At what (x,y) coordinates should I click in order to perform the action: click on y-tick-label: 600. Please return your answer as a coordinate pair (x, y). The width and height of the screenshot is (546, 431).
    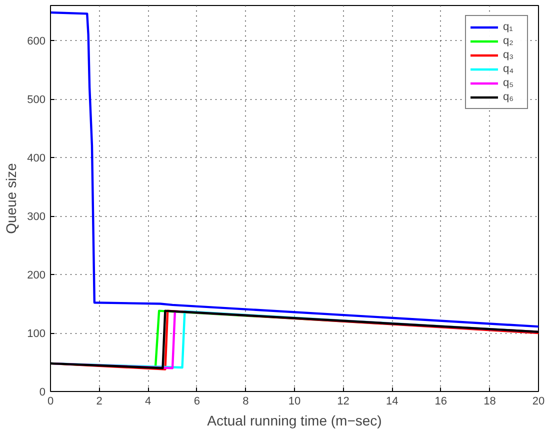
    Looking at the image, I should click on (36, 42).